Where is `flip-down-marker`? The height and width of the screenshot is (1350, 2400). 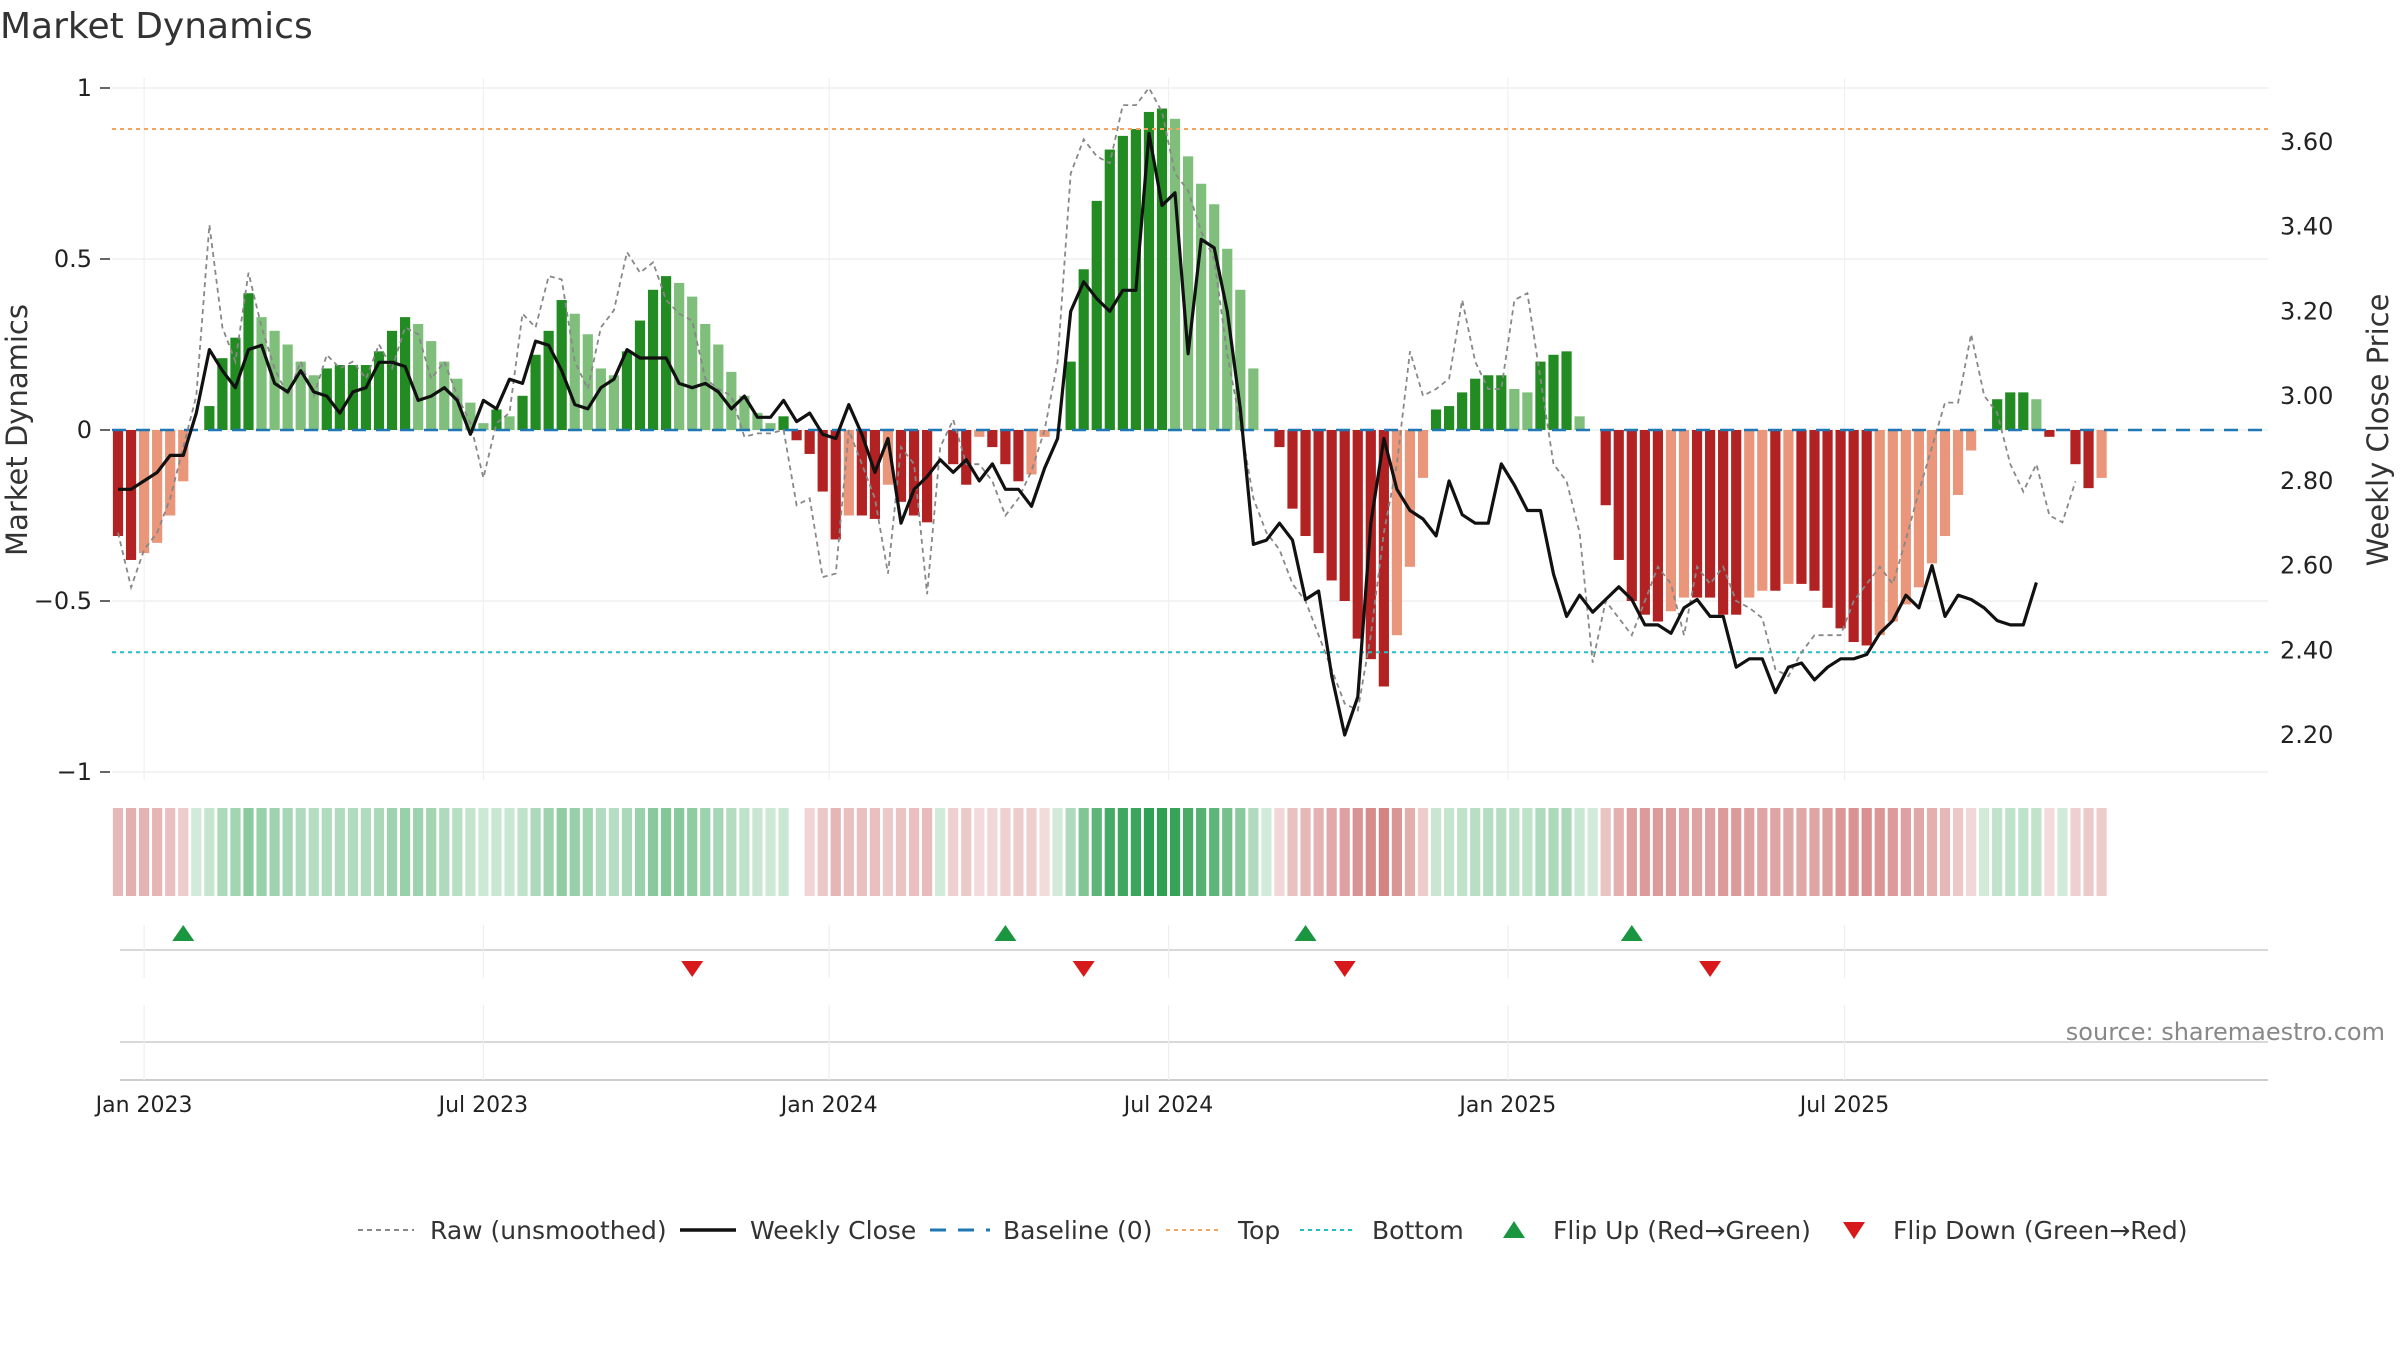 flip-down-marker is located at coordinates (1344, 969).